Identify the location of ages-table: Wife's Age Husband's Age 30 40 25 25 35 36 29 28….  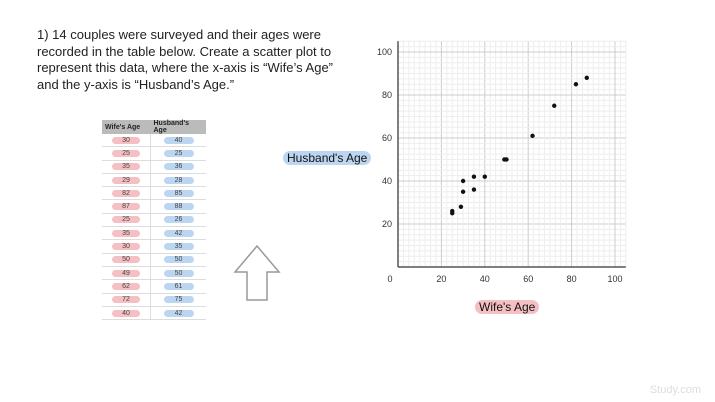
(154, 220).